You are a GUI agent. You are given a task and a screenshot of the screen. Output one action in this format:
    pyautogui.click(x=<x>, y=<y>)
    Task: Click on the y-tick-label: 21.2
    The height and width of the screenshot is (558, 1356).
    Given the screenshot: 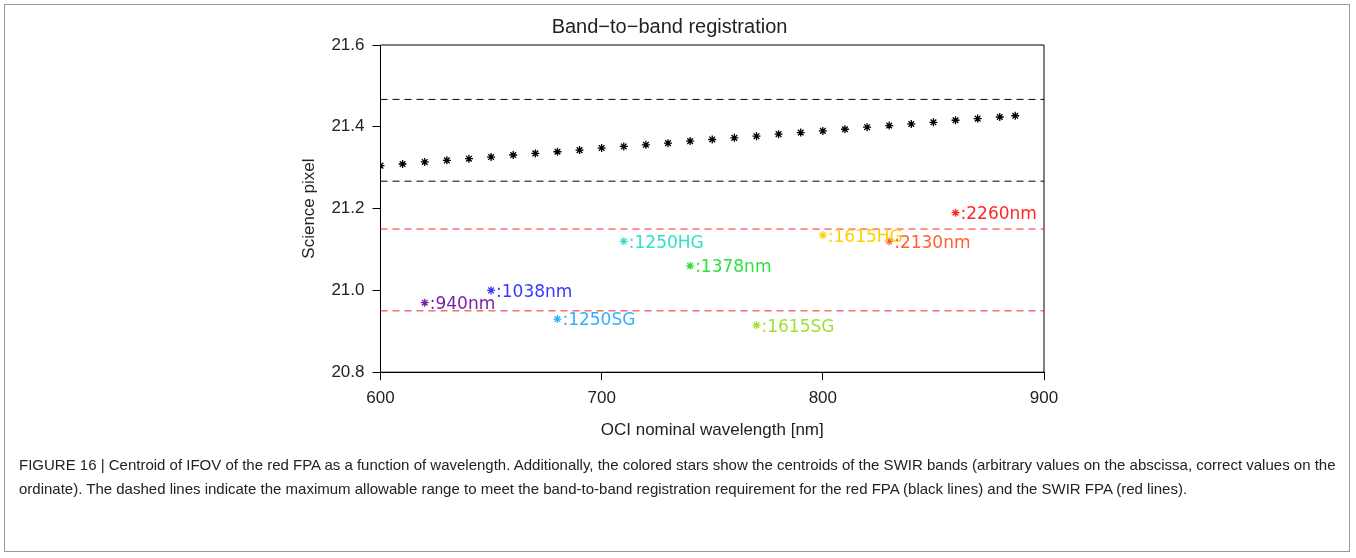 What is the action you would take?
    pyautogui.click(x=348, y=208)
    